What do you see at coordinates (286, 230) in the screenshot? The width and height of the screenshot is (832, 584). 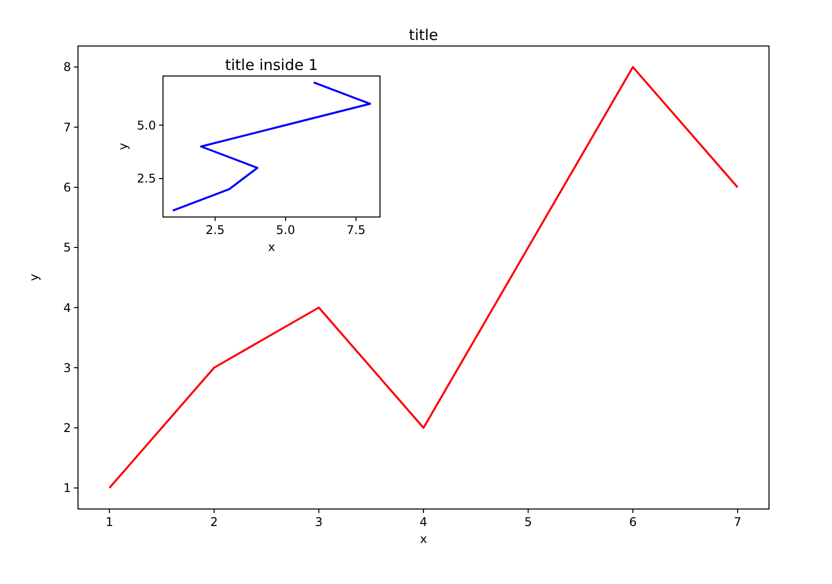 I see `x-tick-label: 5.0` at bounding box center [286, 230].